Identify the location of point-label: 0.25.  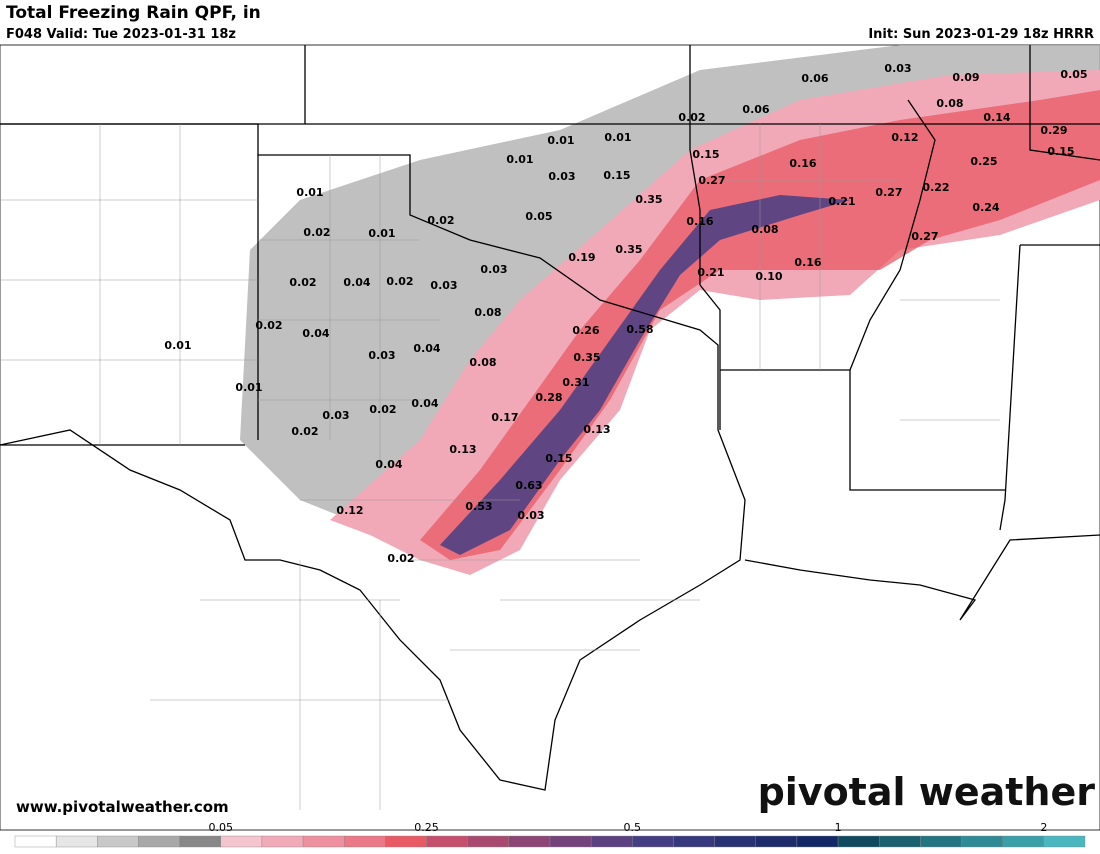
(983, 161).